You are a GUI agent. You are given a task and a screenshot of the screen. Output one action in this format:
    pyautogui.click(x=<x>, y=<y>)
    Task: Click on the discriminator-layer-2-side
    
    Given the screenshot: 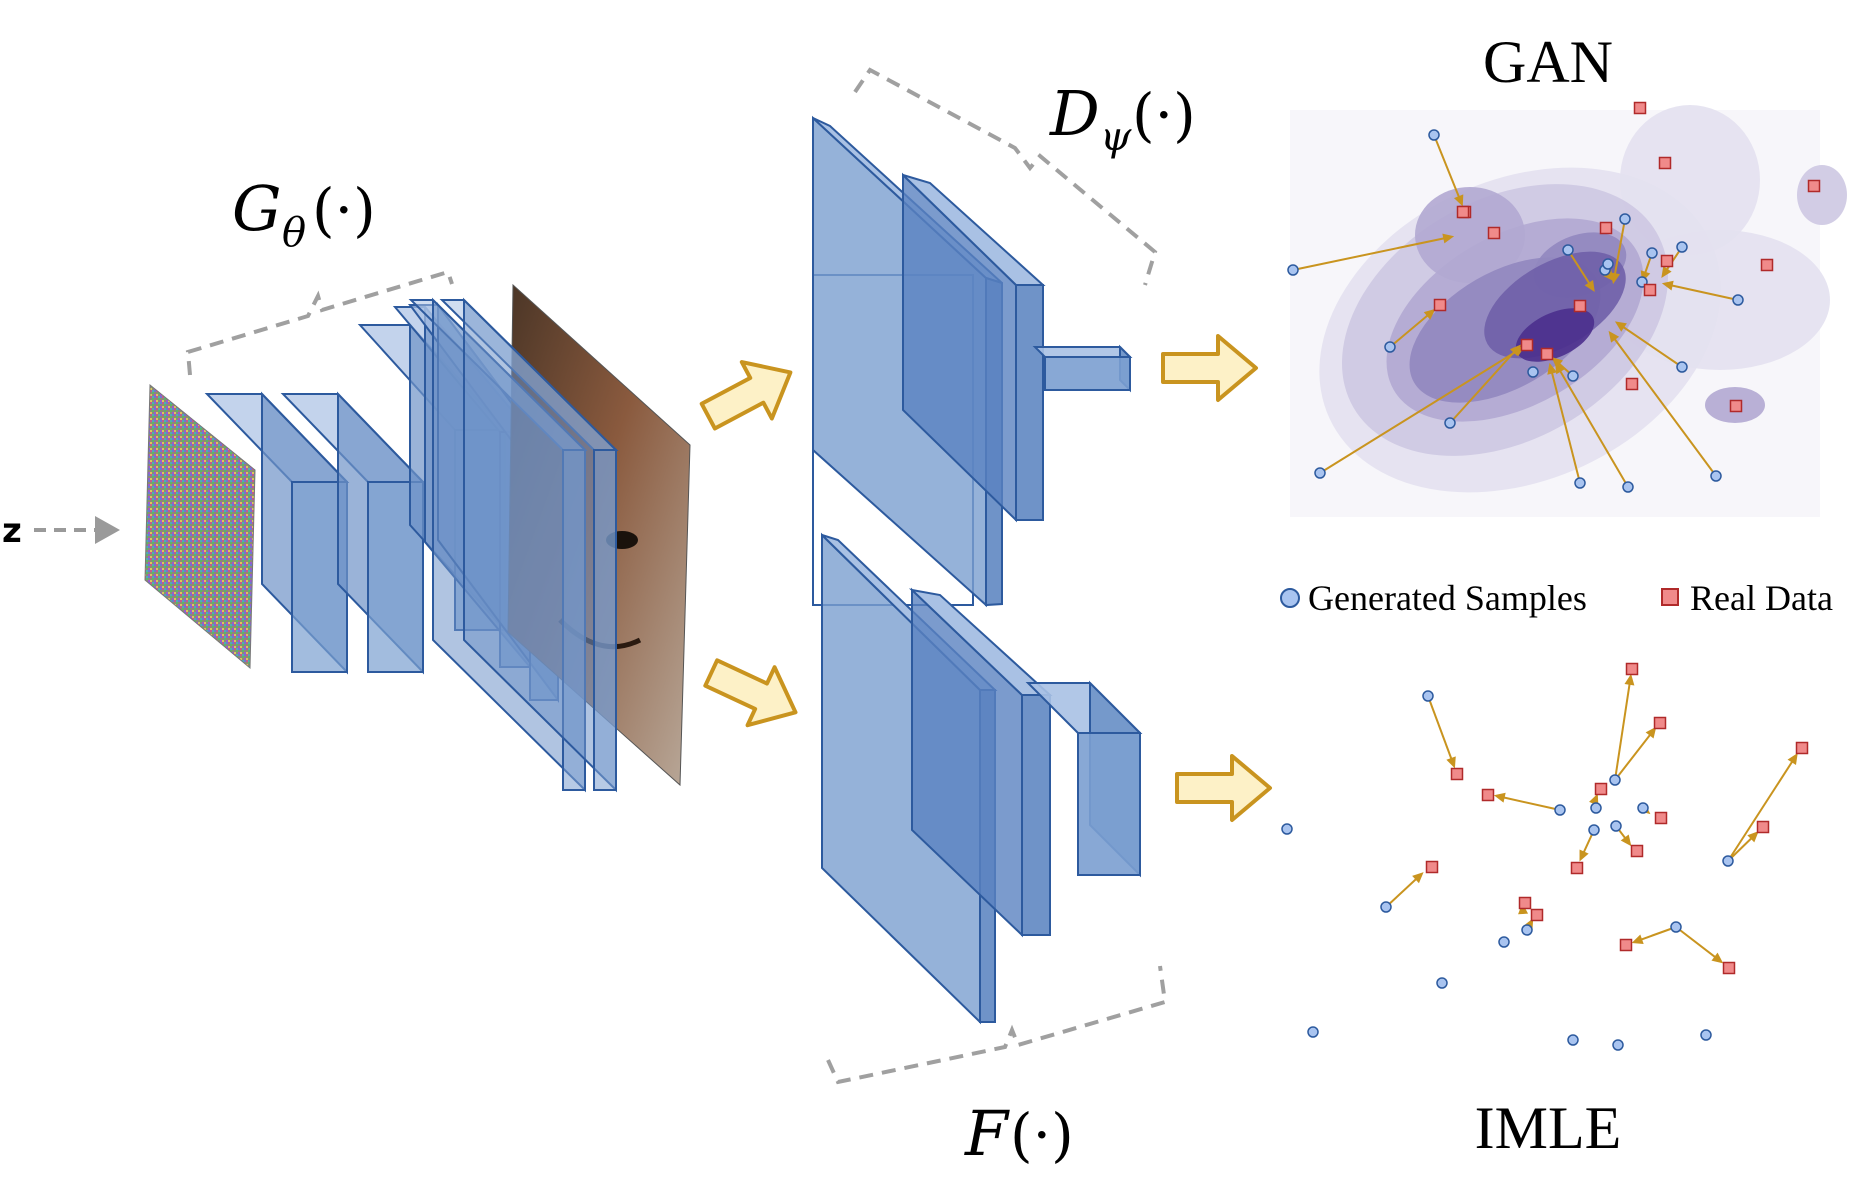 What is the action you would take?
    pyautogui.click(x=1029, y=402)
    